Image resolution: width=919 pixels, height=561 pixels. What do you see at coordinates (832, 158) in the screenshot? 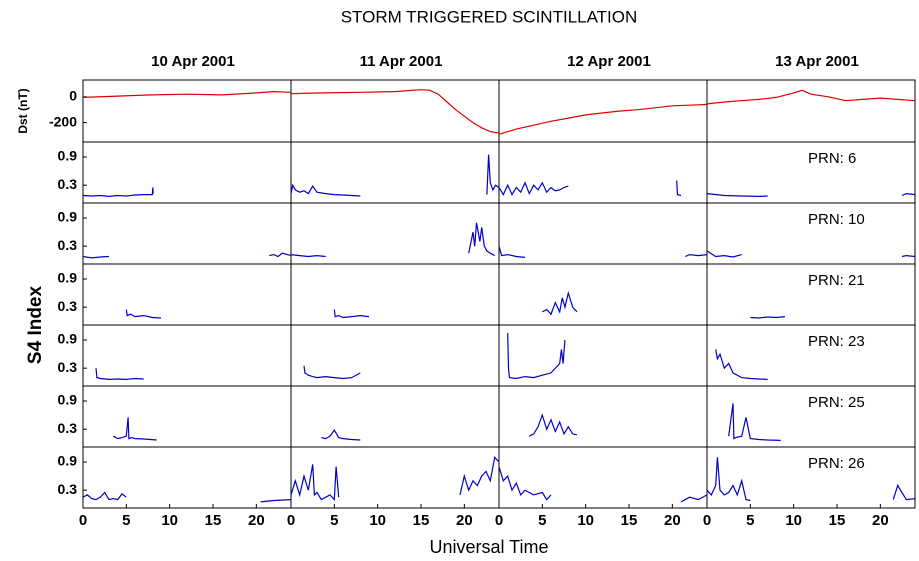
I see `panel-label: PRN: 6` at bounding box center [832, 158].